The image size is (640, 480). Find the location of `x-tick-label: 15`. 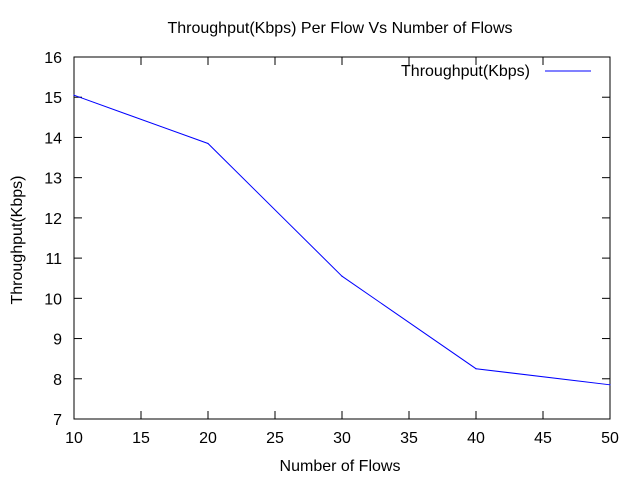

x-tick-label: 15 is located at coordinates (141, 438).